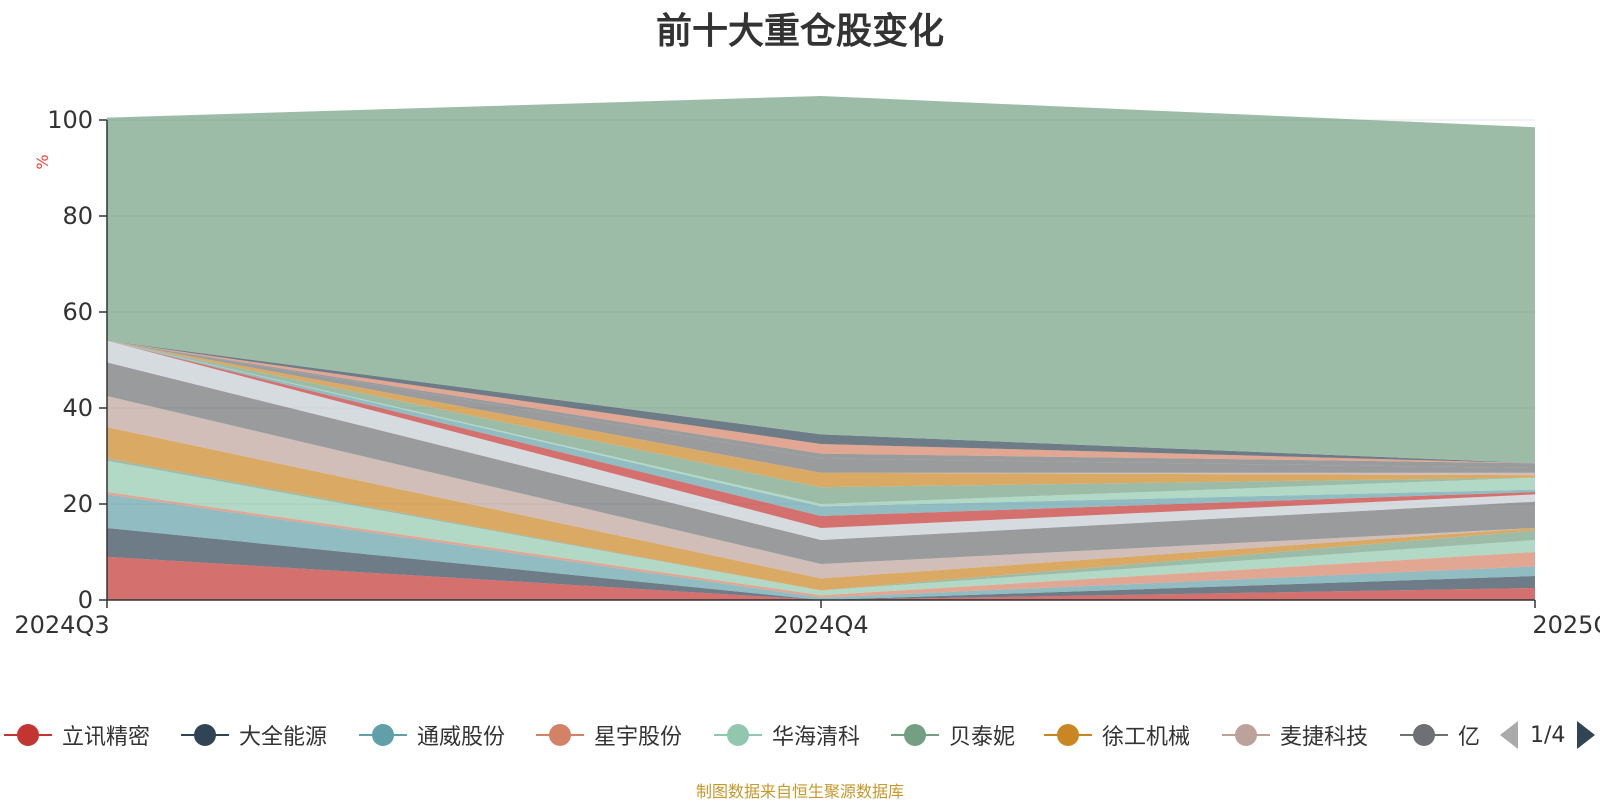 This screenshot has height=802, width=1600. What do you see at coordinates (77, 312) in the screenshot?
I see `y-tick-label: 60` at bounding box center [77, 312].